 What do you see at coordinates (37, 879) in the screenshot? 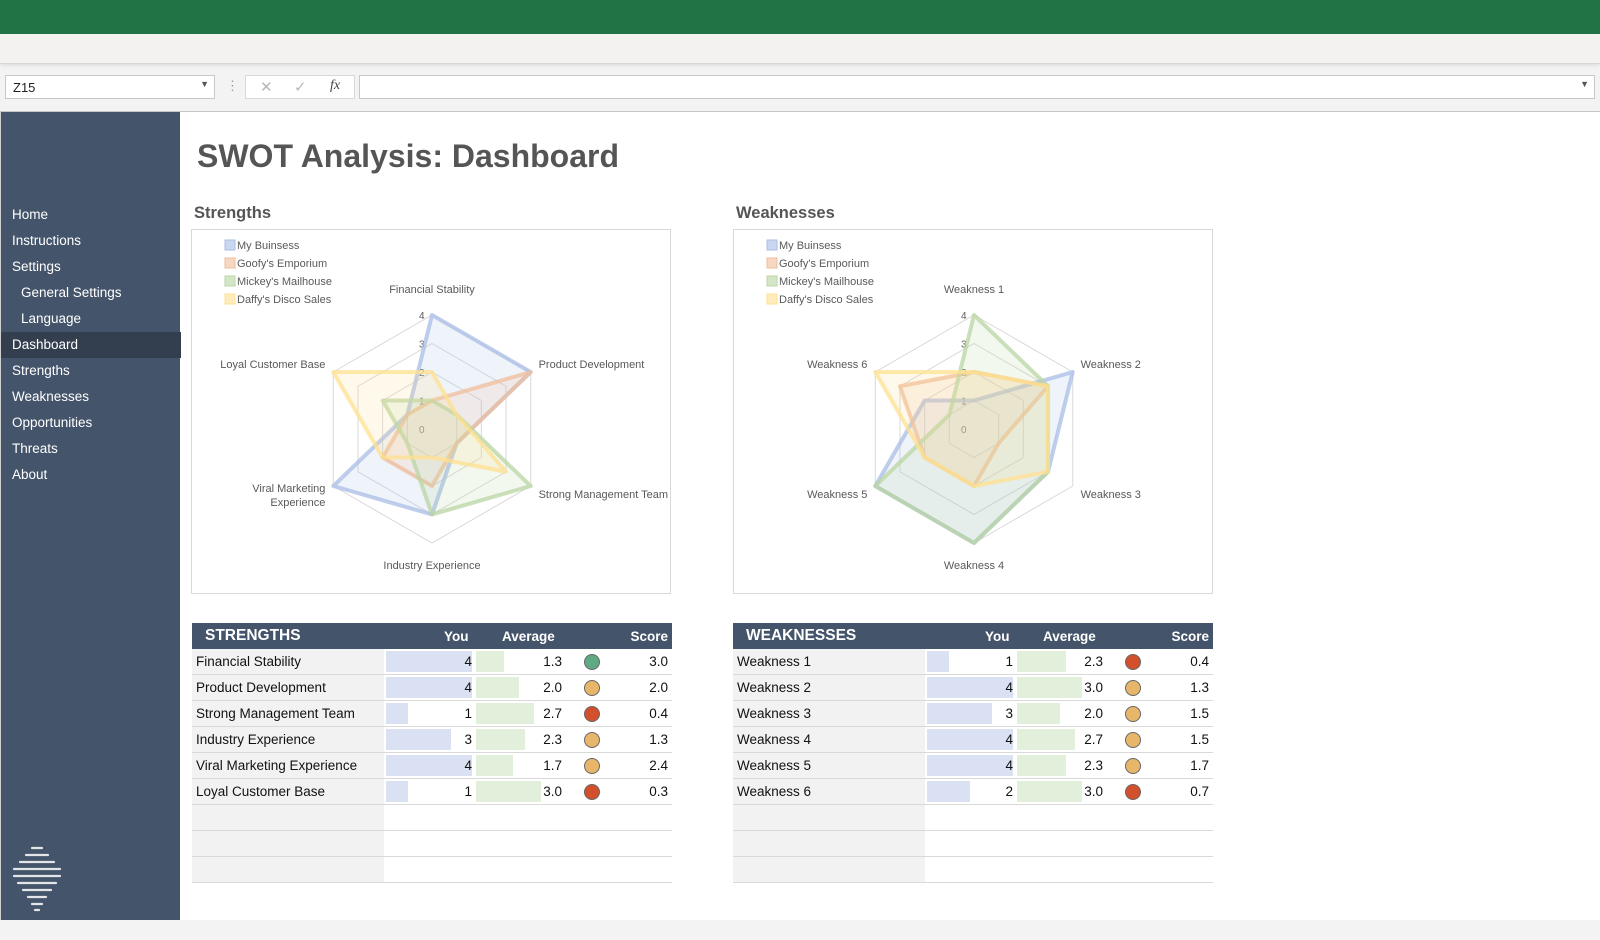
I see `brand-logo-icon` at bounding box center [37, 879].